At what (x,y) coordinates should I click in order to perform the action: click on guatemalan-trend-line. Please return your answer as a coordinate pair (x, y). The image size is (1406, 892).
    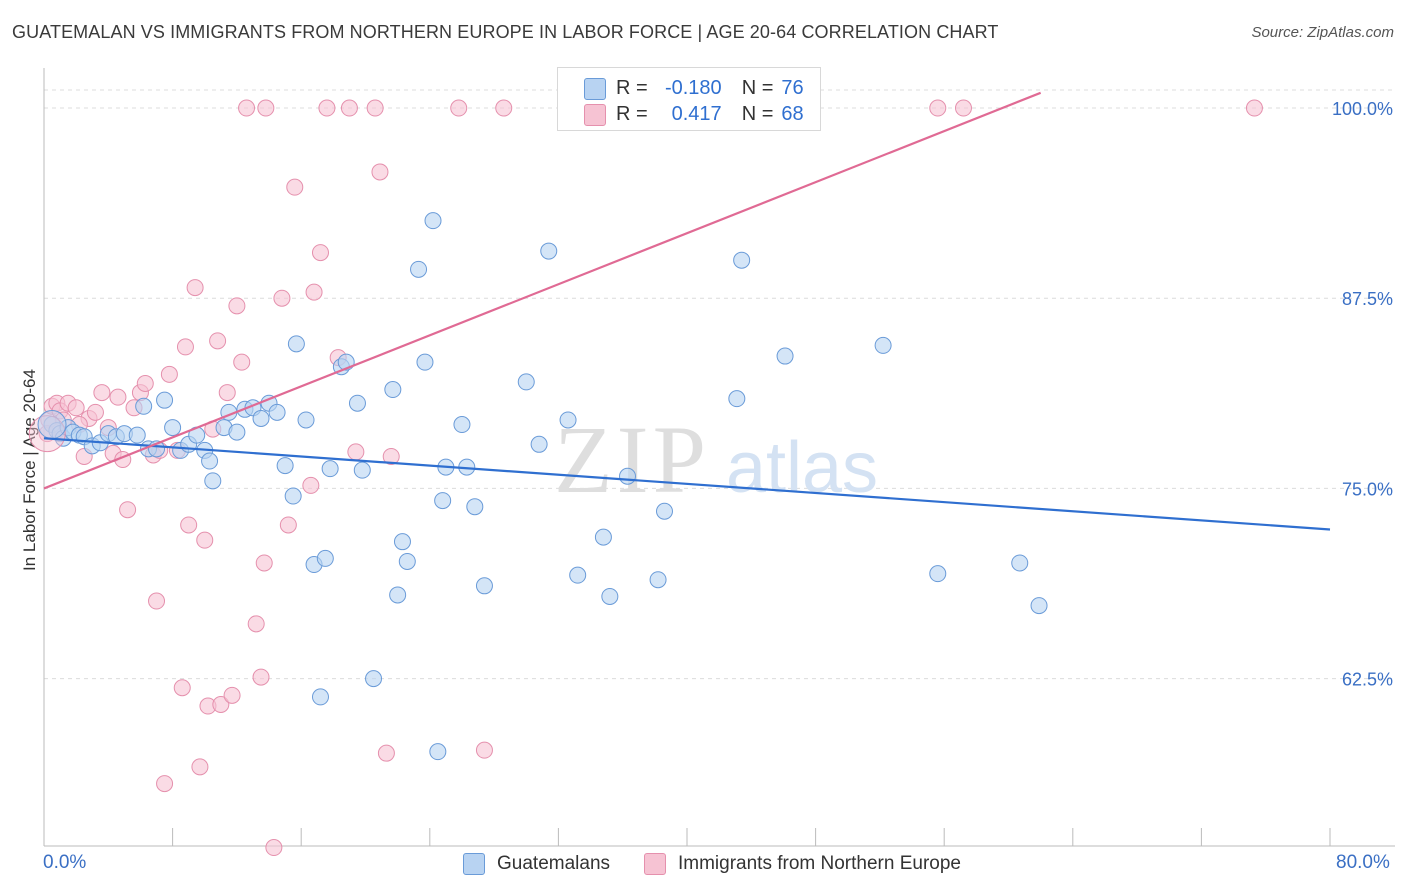
    Looking at the image, I should click on (687, 484).